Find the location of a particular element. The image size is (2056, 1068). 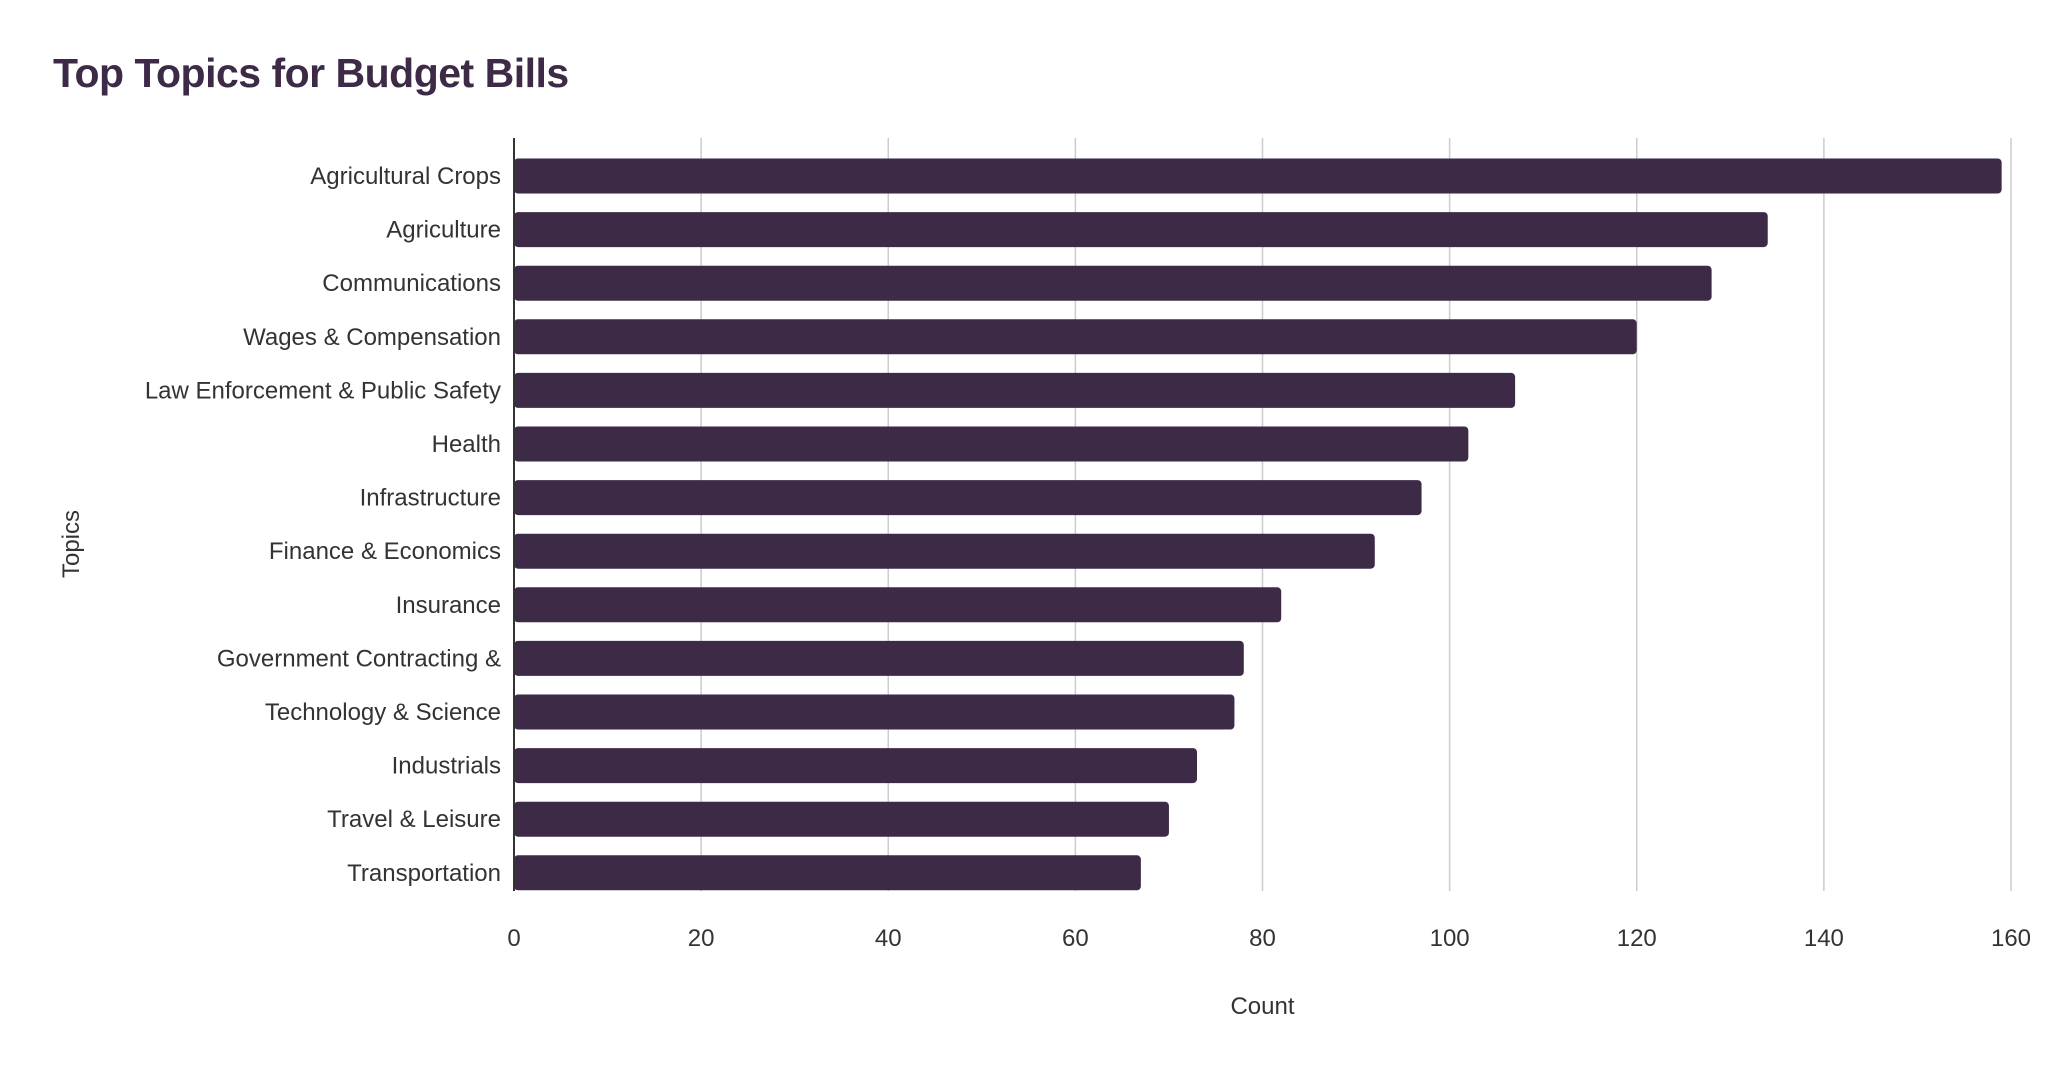

category-label: Technology & Science is located at coordinates (383, 712).